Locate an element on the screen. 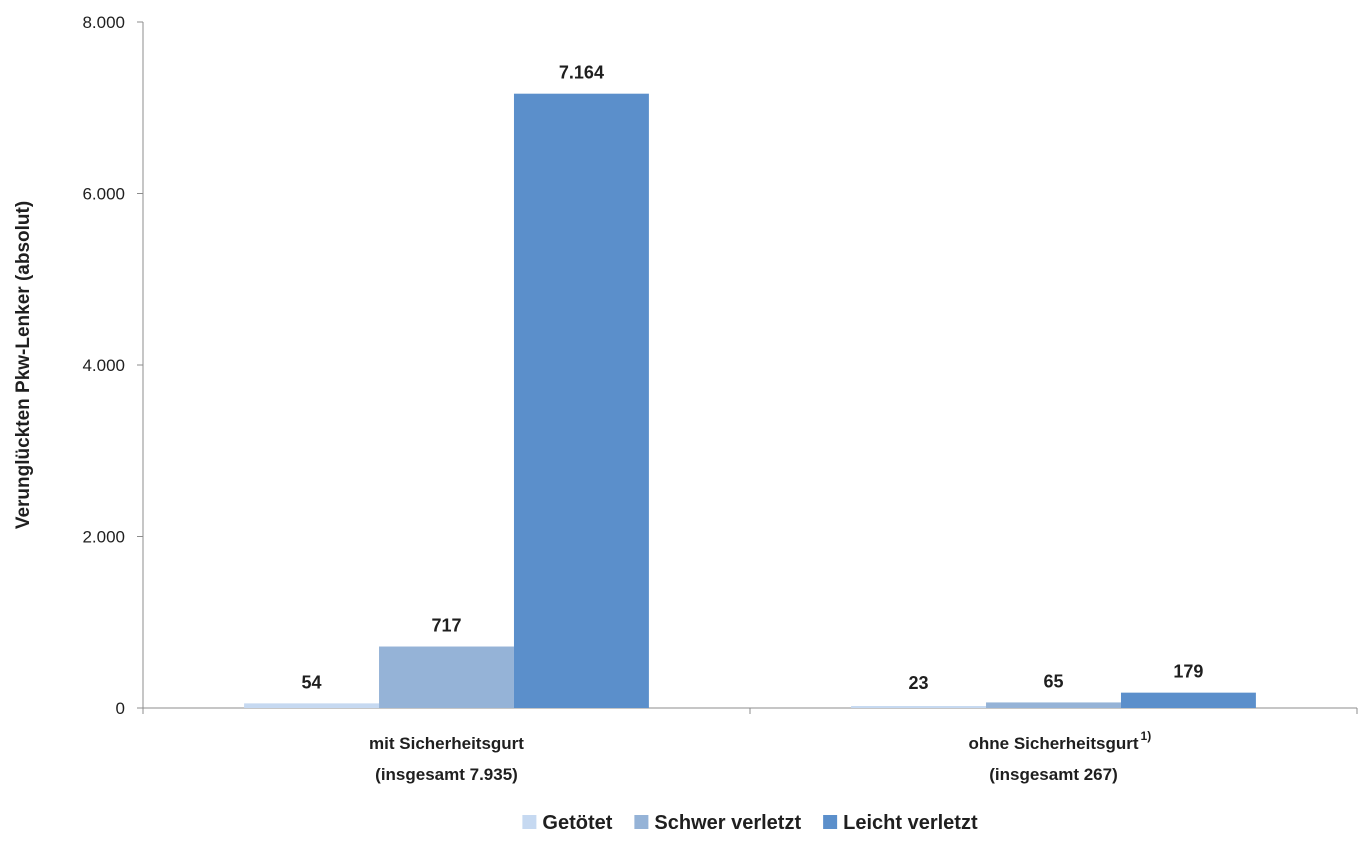 This screenshot has width=1364, height=845. legend: Getötet Schwer verletzt Leicht verletzt is located at coordinates (750, 823).